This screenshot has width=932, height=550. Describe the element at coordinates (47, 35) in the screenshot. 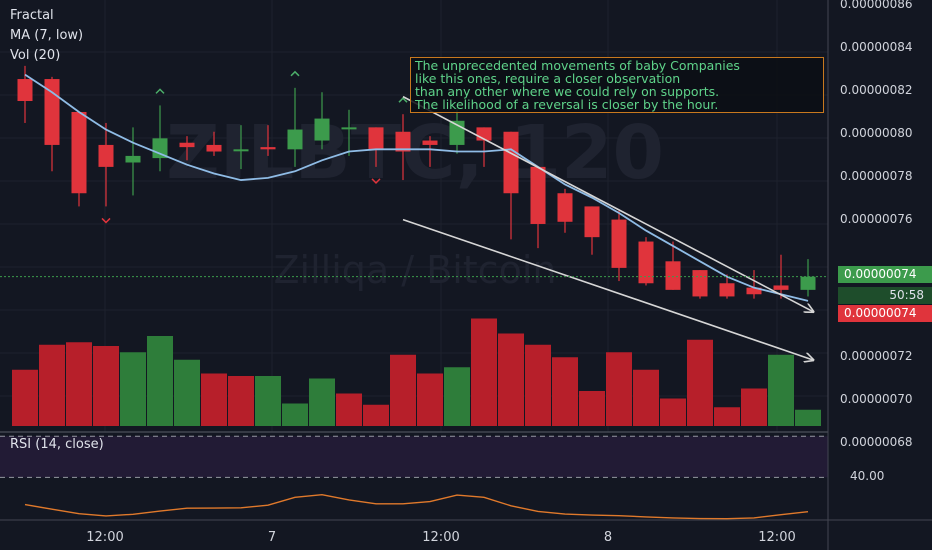

I see `legend-ma: MA (7, low)` at that location.